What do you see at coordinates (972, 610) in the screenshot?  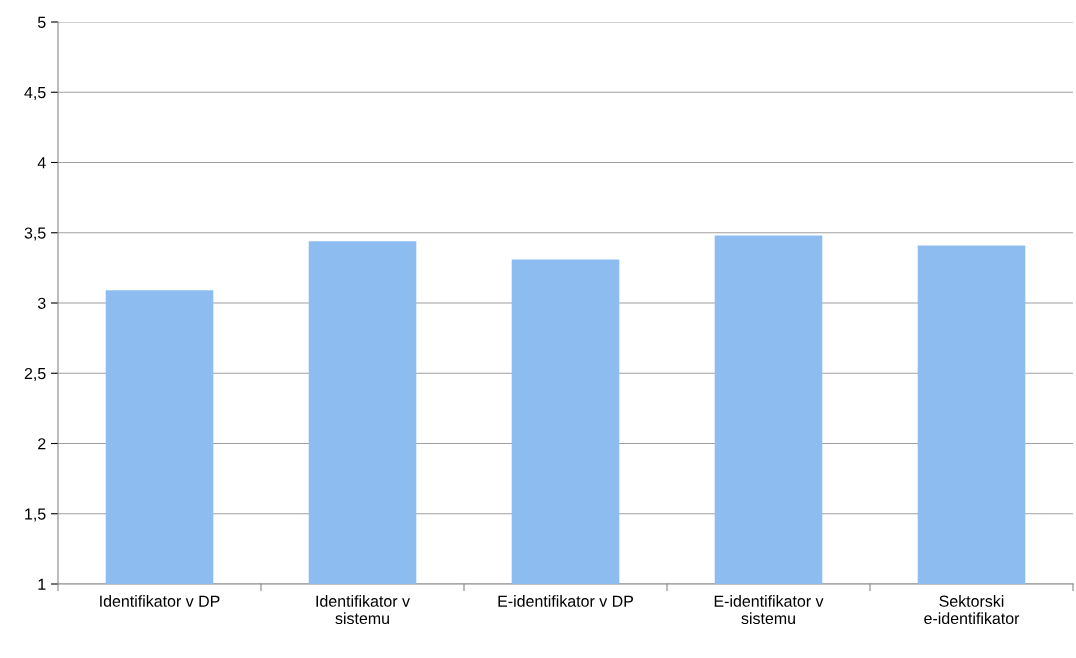 I see `x-tick-label: Sektorski e-identifikator` at bounding box center [972, 610].